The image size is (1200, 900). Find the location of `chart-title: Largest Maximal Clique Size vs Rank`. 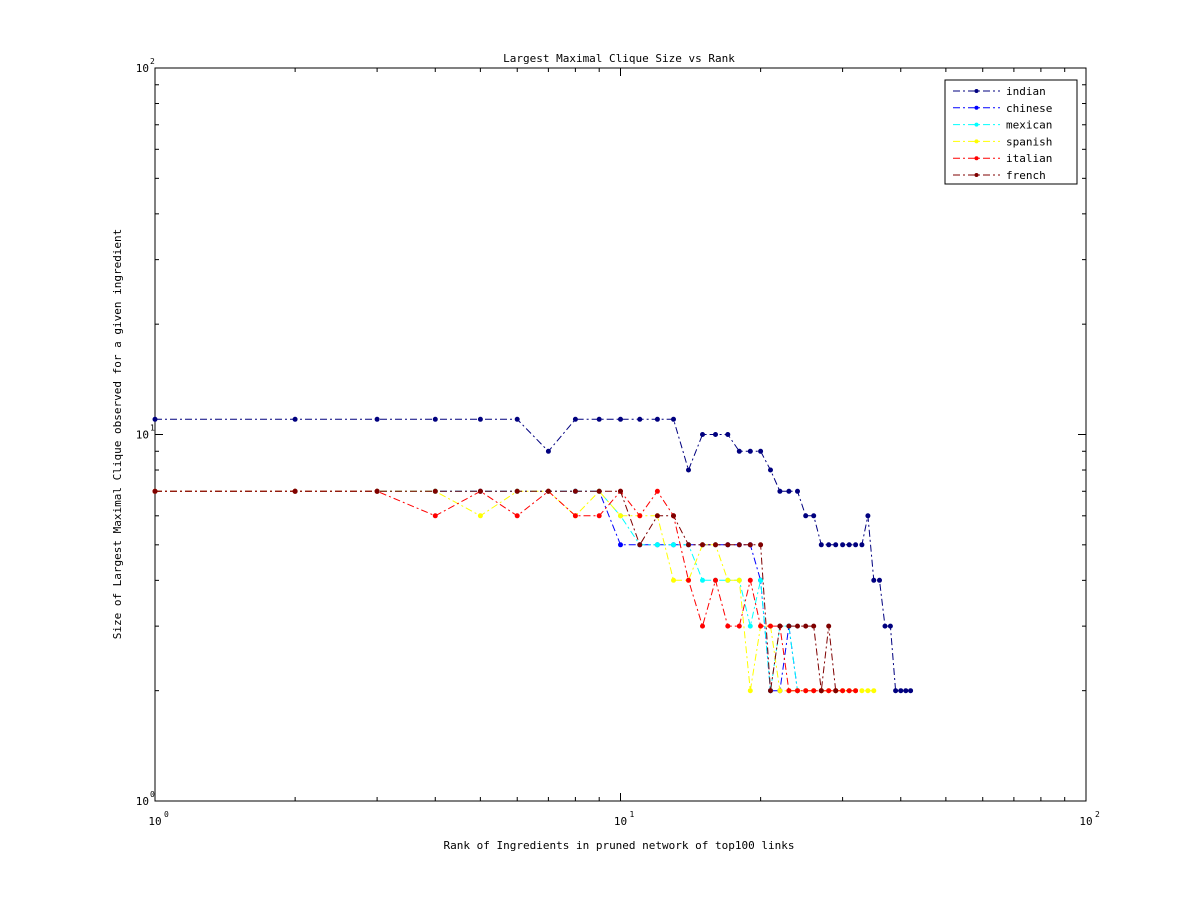

chart-title: Largest Maximal Clique Size vs Rank is located at coordinates (619, 58).